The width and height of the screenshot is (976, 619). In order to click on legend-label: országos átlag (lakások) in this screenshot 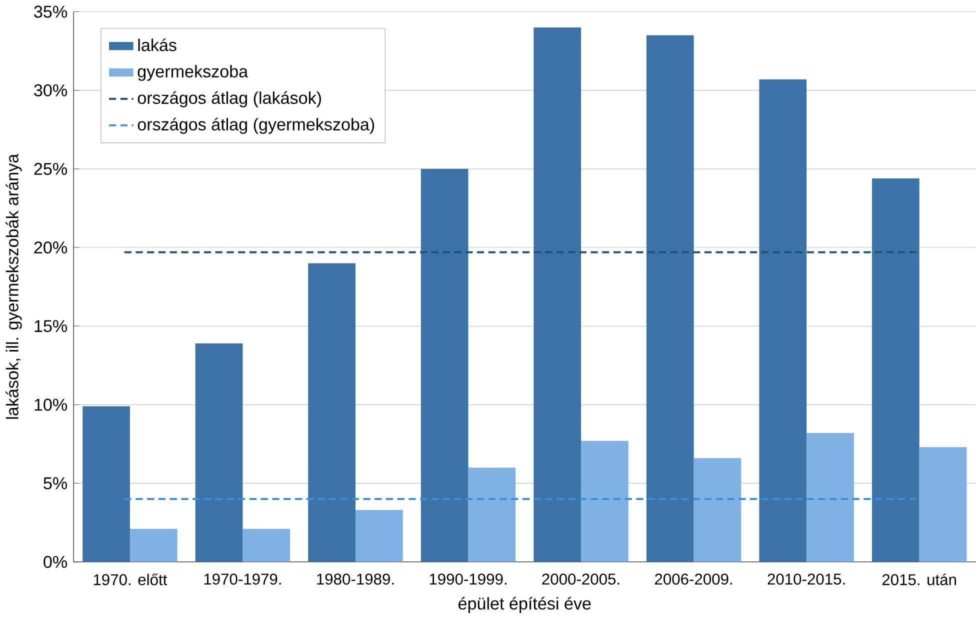, I will do `click(229, 99)`.